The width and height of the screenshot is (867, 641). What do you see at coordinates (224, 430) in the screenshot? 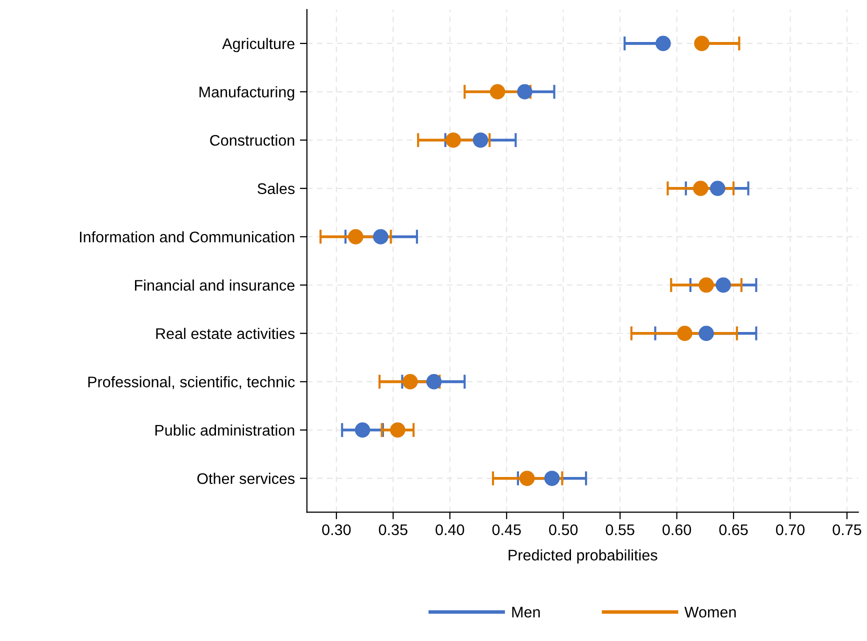
I see `y-tick-label: Public administration` at bounding box center [224, 430].